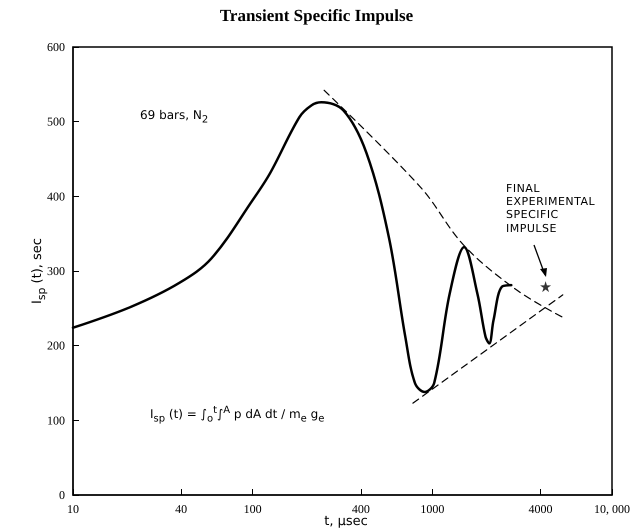  I want to click on x-tick-label: 10, so click(73, 509).